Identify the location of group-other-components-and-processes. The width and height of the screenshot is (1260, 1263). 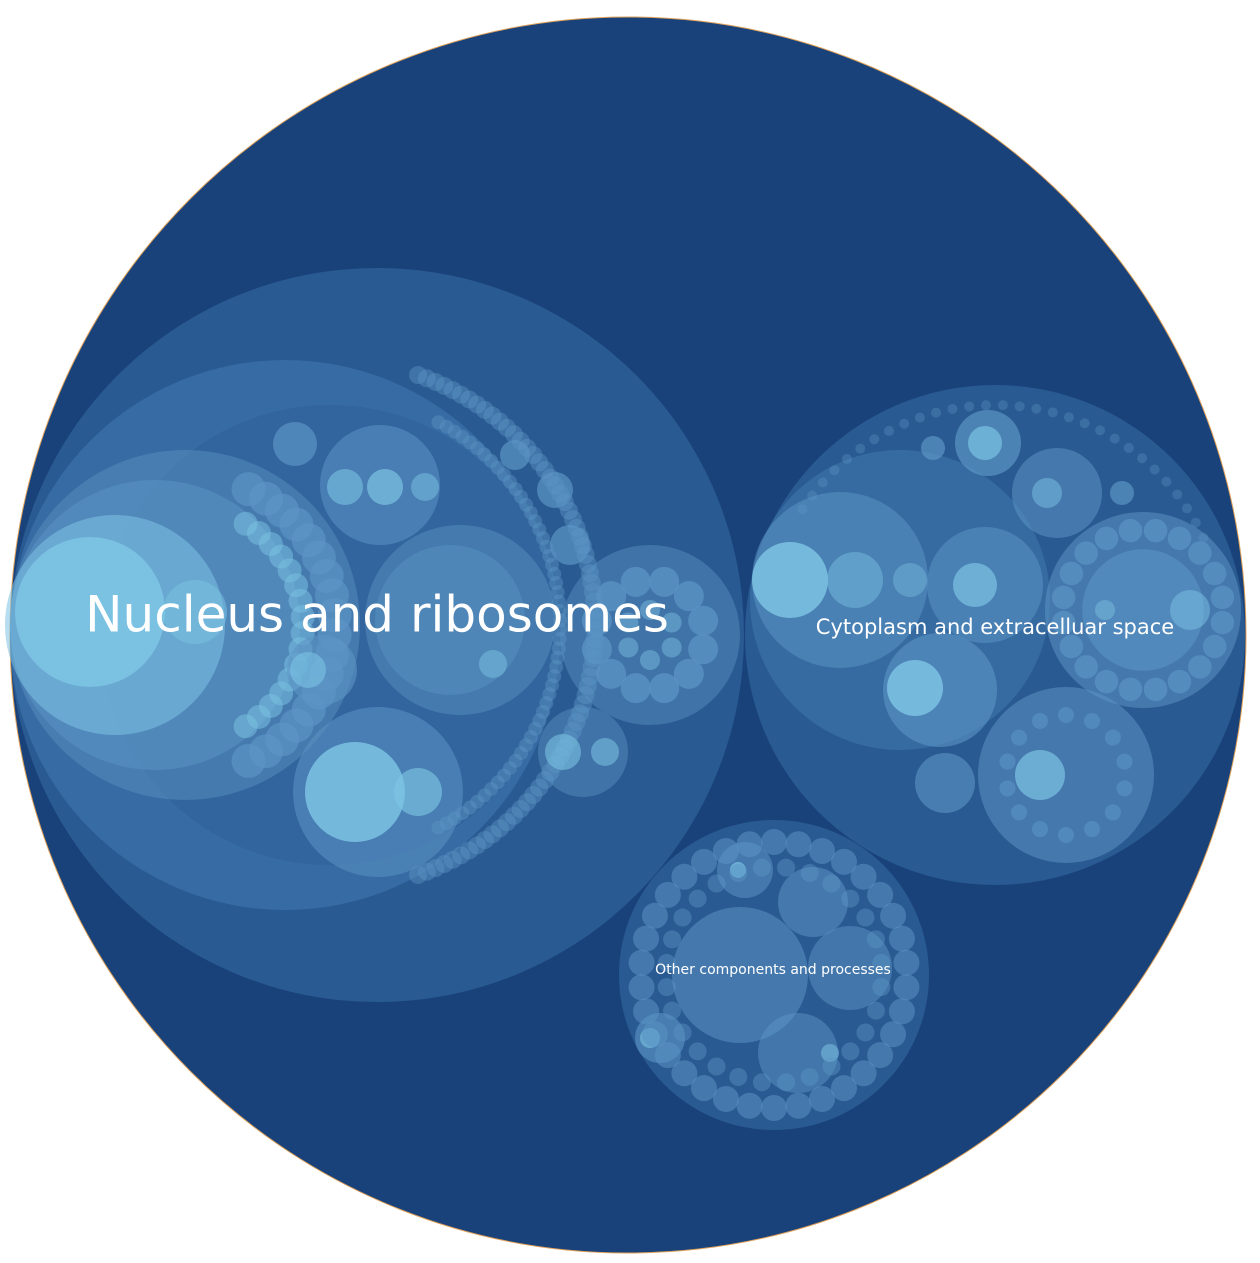
(774, 975).